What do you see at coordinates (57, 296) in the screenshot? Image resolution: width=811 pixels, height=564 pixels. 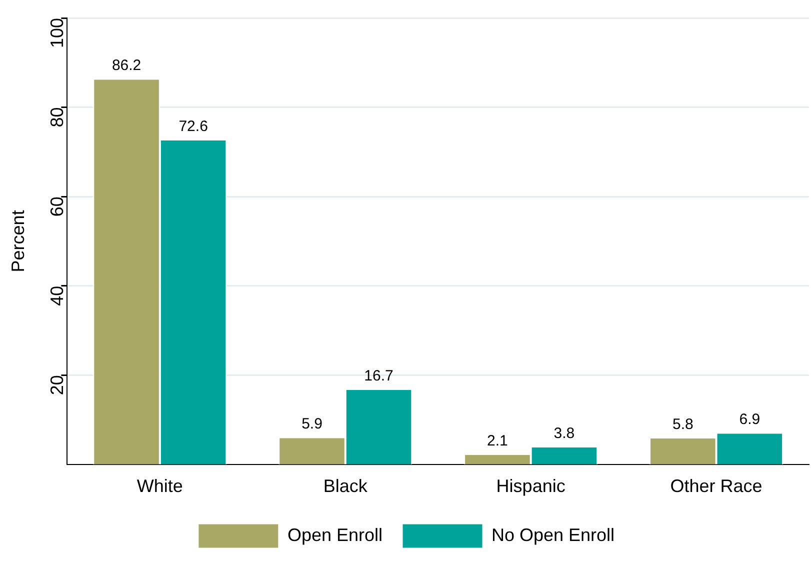 I see `y-tick-label: 40` at bounding box center [57, 296].